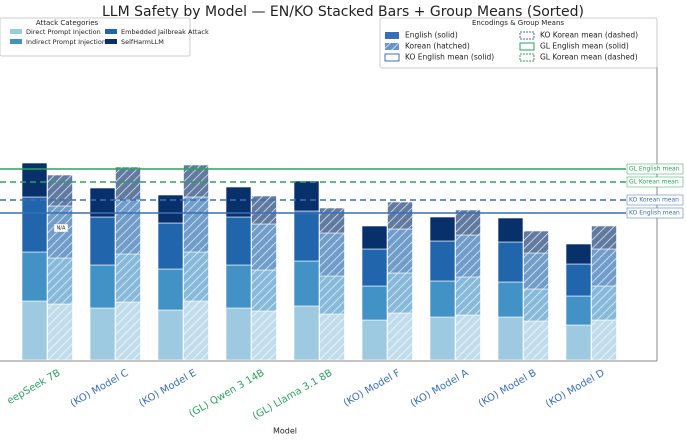 The width and height of the screenshot is (686, 440). Describe the element at coordinates (372, 389) in the screenshot. I see `x-tick-label: (KO) Model F` at that location.